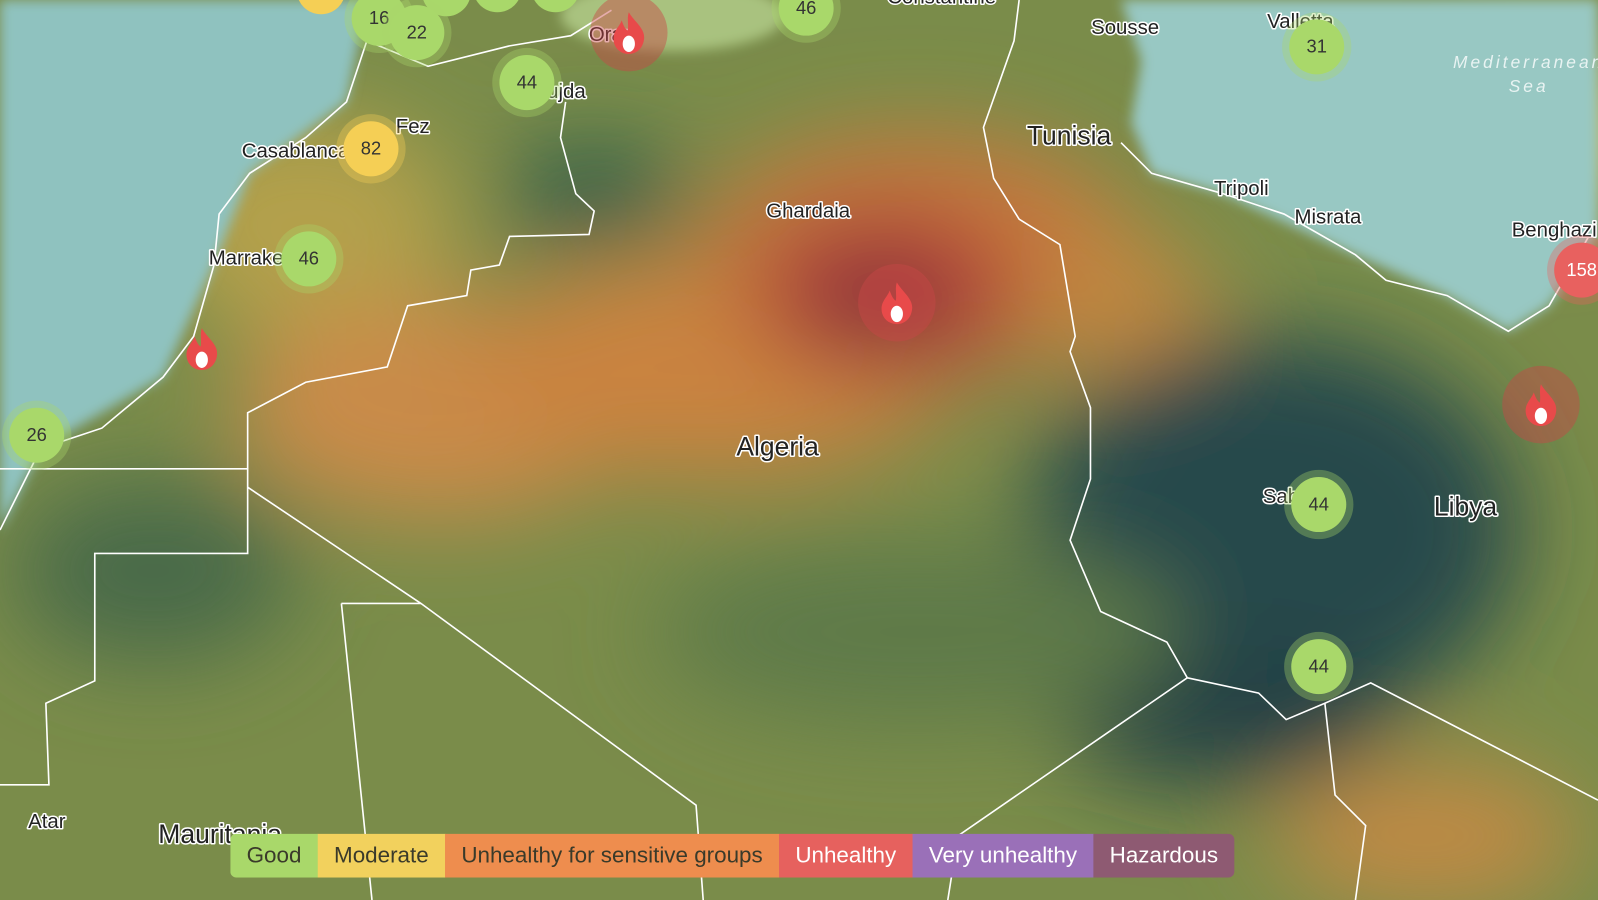 This screenshot has width=1598, height=900. Describe the element at coordinates (777, 446) in the screenshot. I see `place-label: Algeria` at that location.